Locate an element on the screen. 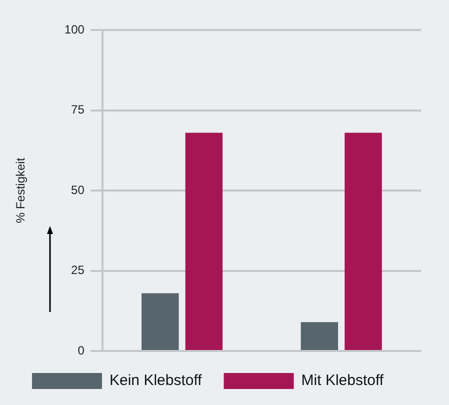  y-tick-label: 50 is located at coordinates (78, 189).